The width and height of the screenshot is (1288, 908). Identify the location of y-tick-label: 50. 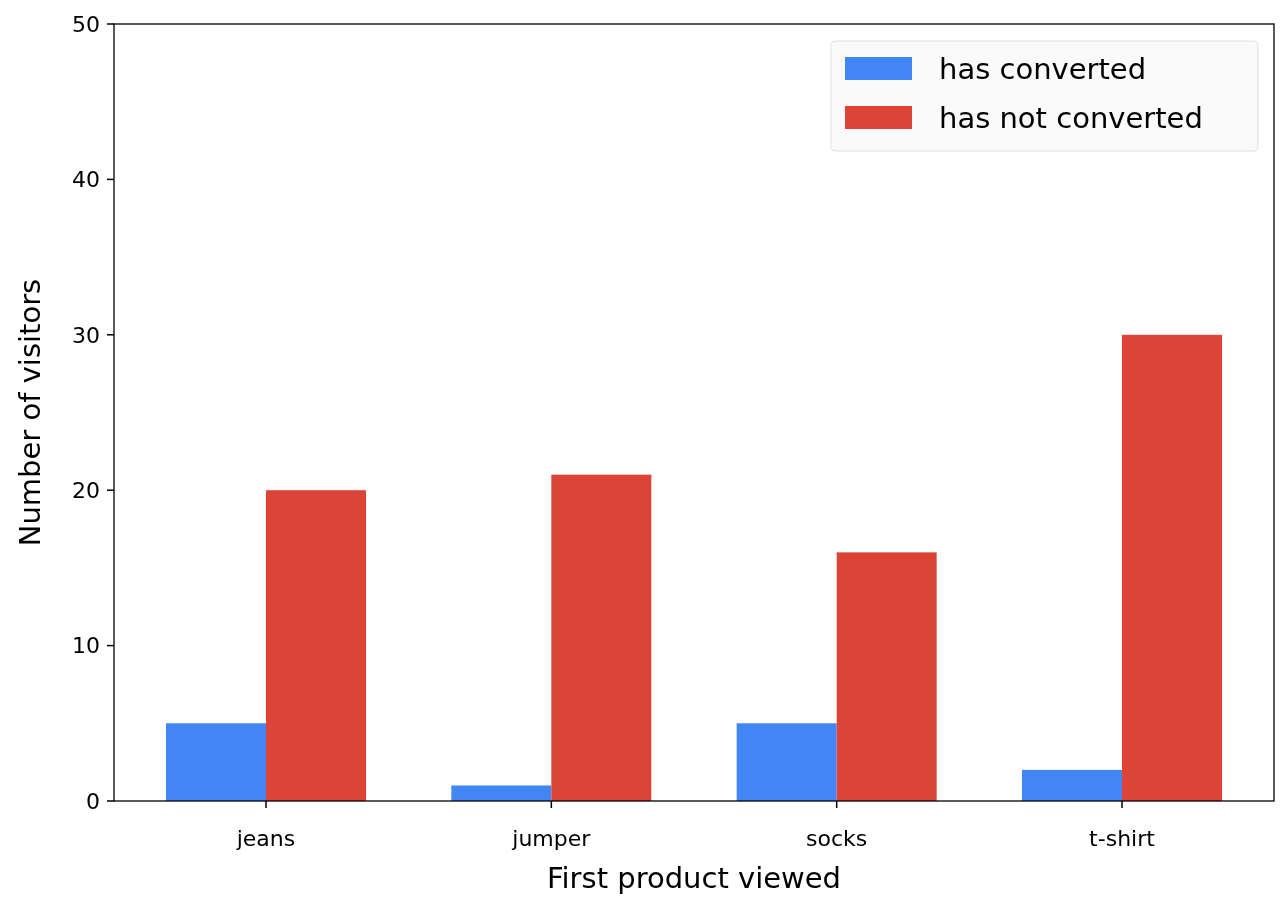
(86, 24).